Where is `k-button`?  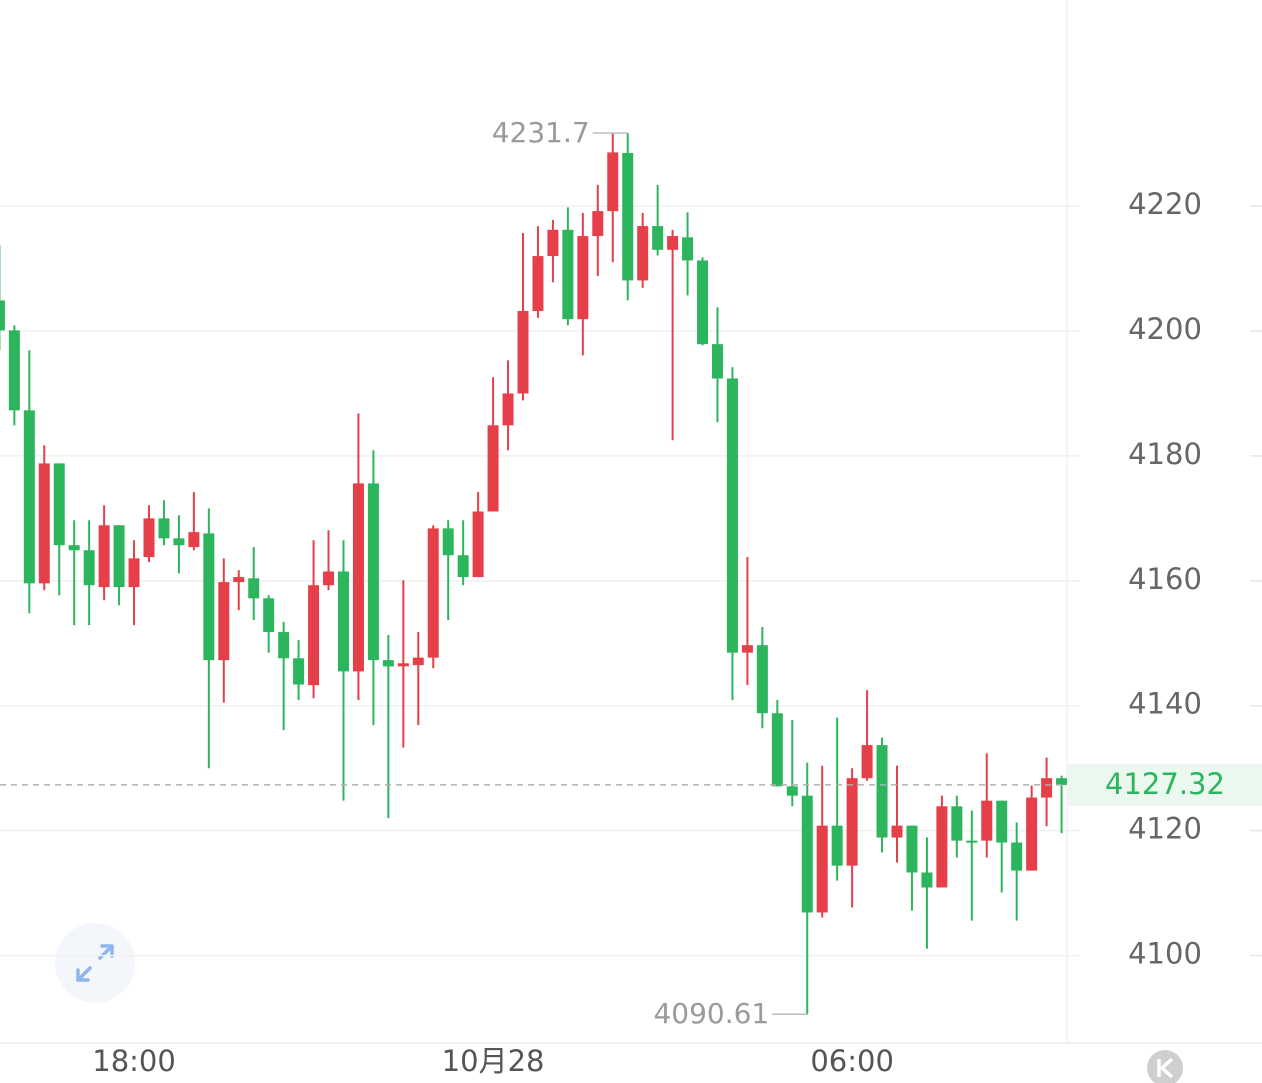 k-button is located at coordinates (1165, 1066).